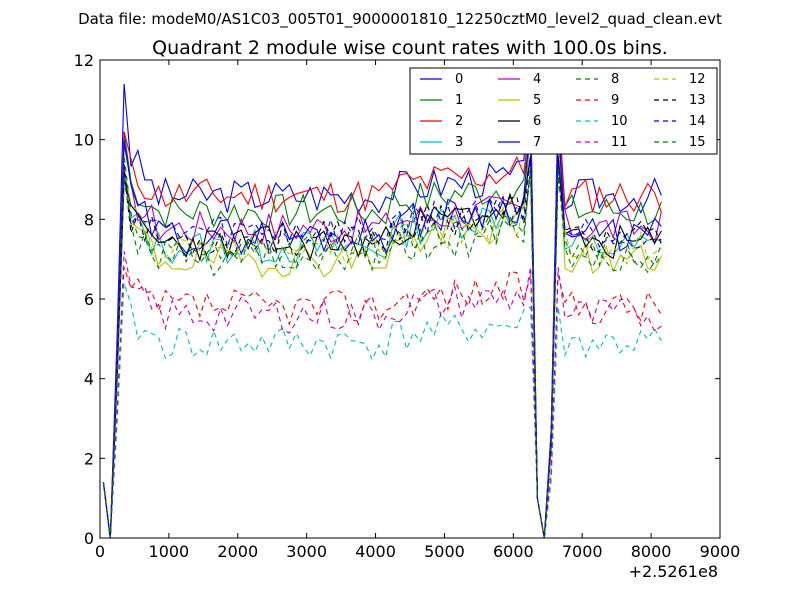 The image size is (800, 604). What do you see at coordinates (697, 79) in the screenshot?
I see `legend-label: 12` at bounding box center [697, 79].